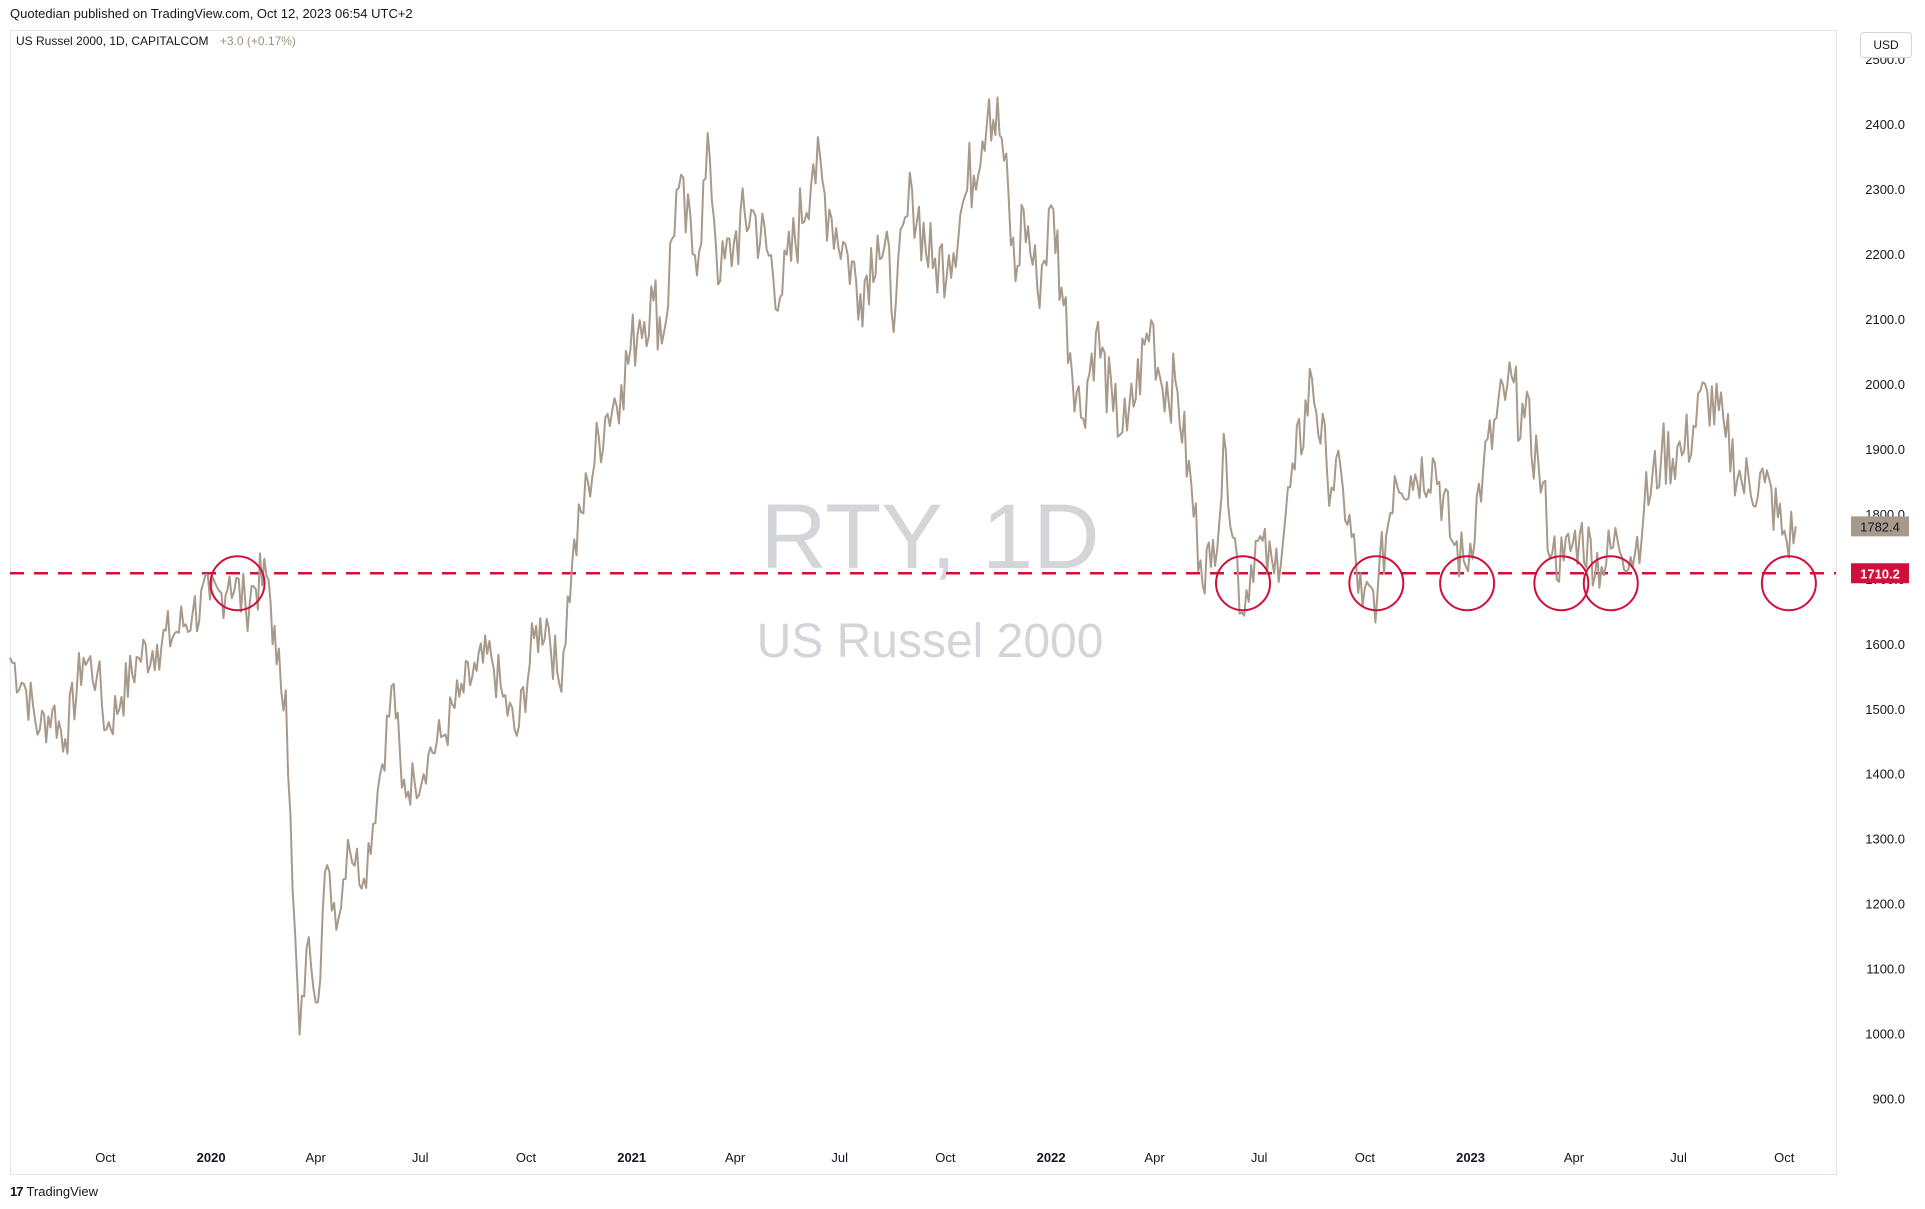 The image size is (1925, 1209). I want to click on x-tick-label: 2023, so click(1470, 1157).